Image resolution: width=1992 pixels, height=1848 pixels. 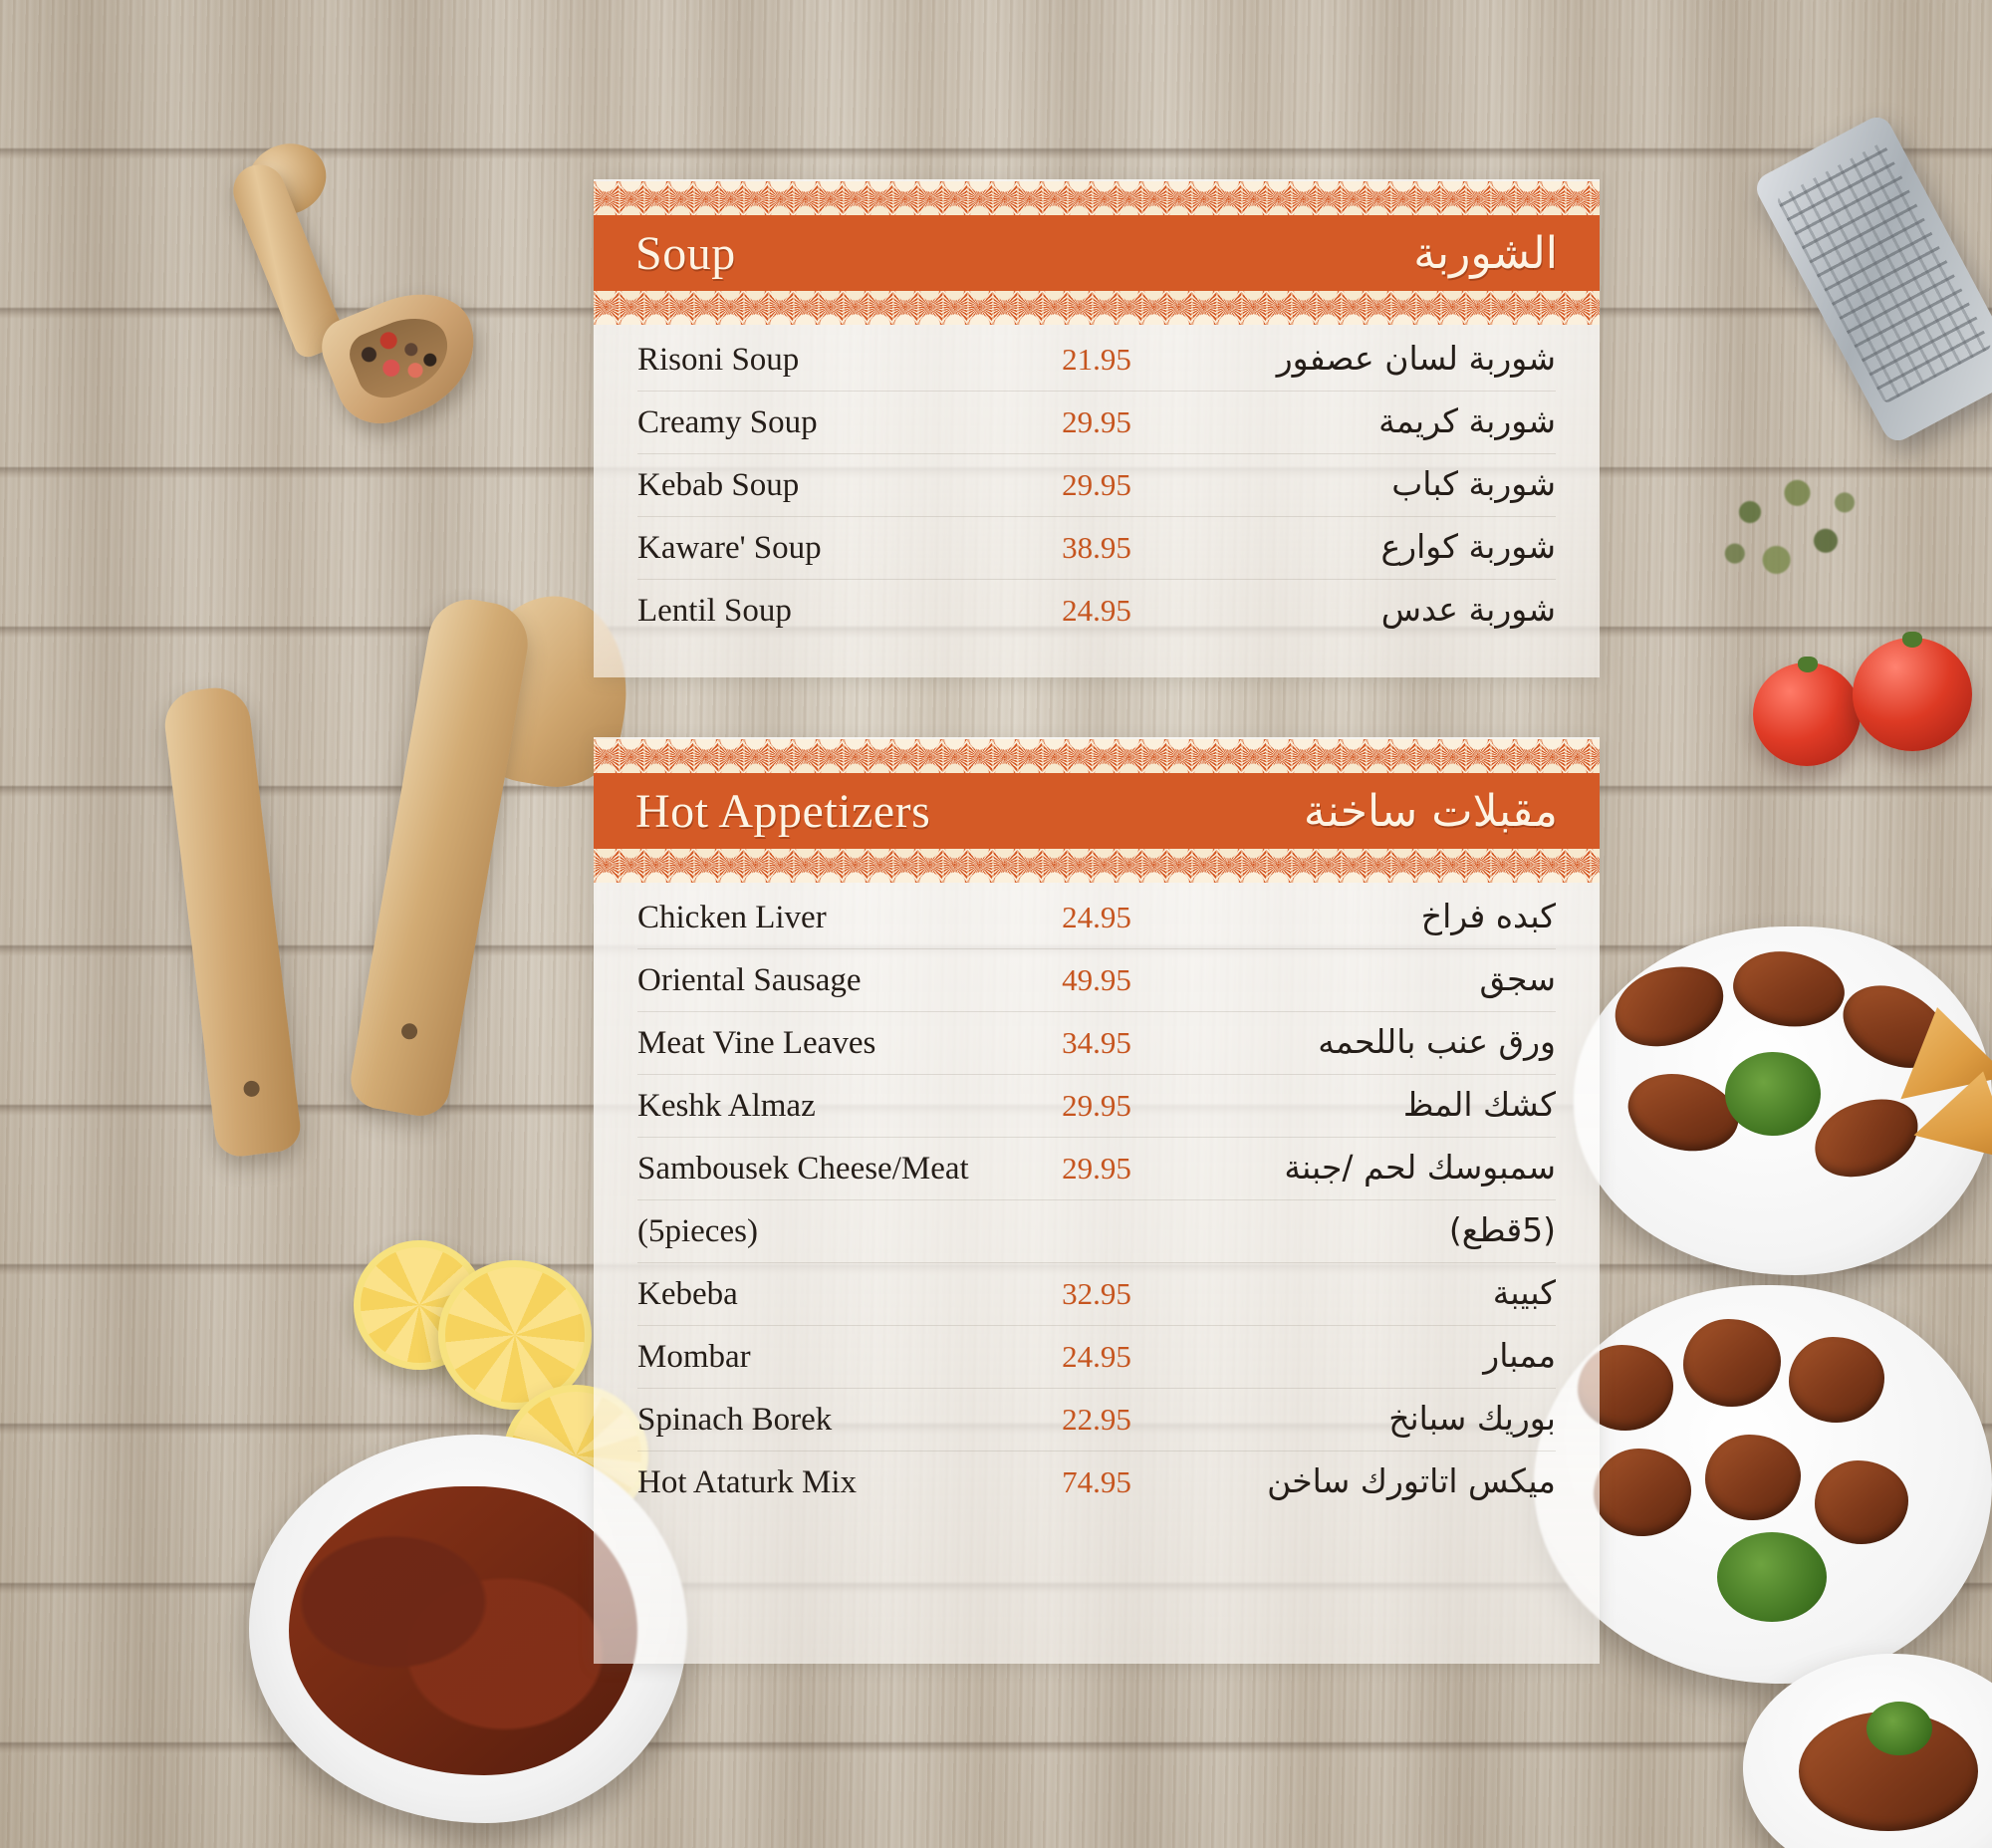 I want to click on item-name-ar: بوريك سبانخ, so click(x=1472, y=1419).